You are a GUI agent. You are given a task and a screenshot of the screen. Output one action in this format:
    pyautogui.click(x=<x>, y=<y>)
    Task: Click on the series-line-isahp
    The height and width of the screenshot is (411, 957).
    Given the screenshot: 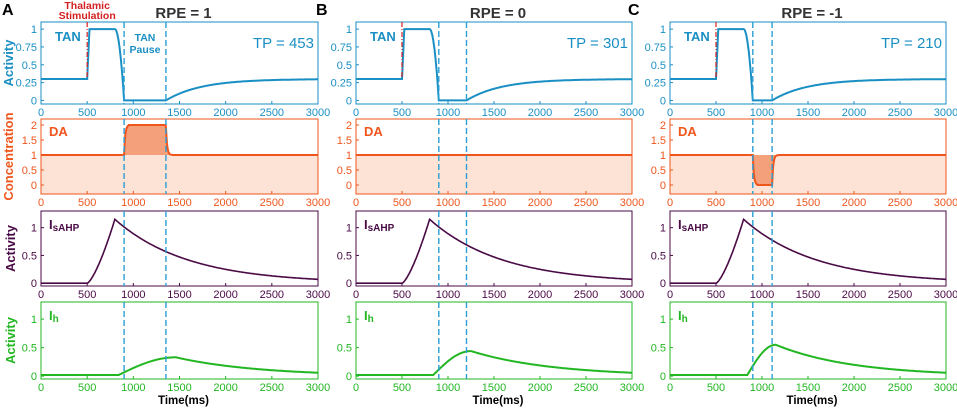 What is the action you would take?
    pyautogui.click(x=179, y=250)
    